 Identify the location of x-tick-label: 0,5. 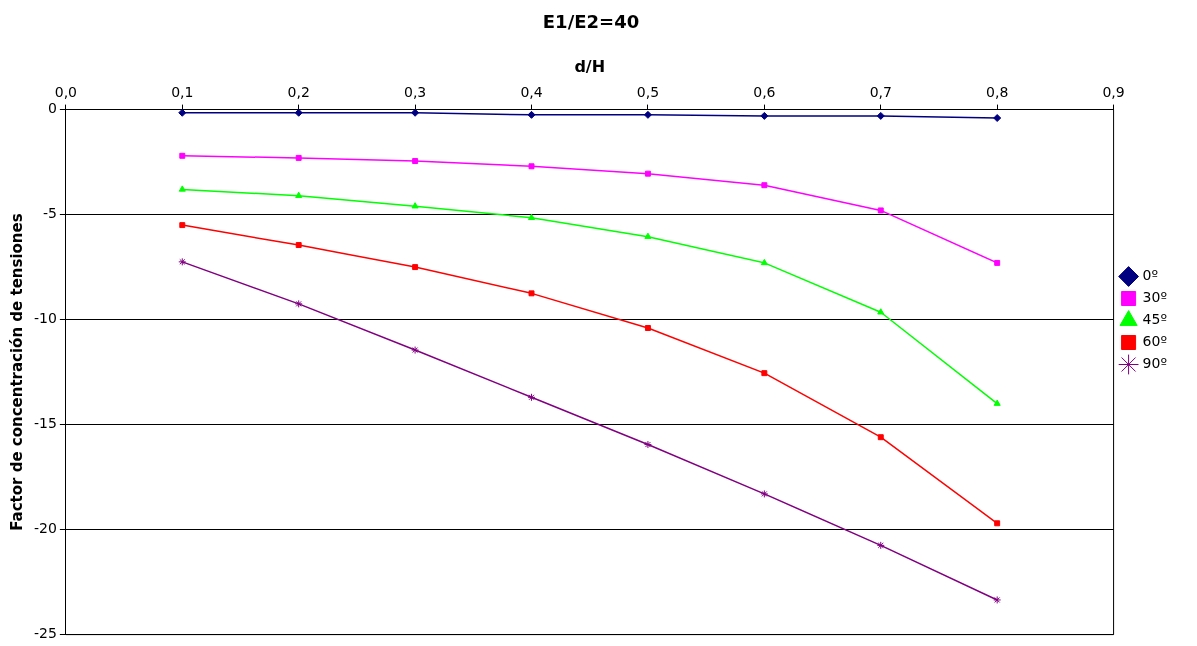
(648, 91).